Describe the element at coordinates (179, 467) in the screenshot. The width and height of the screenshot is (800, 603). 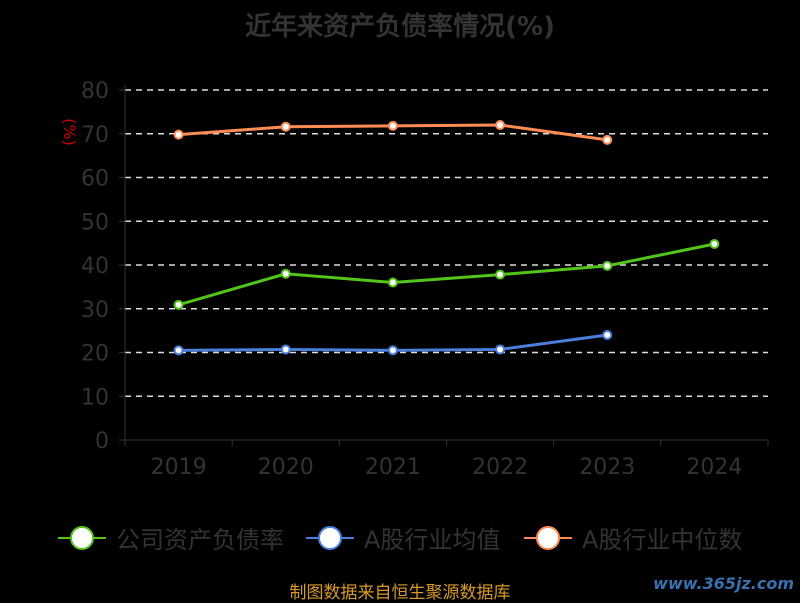
I see `x-tick-label: 2019` at that location.